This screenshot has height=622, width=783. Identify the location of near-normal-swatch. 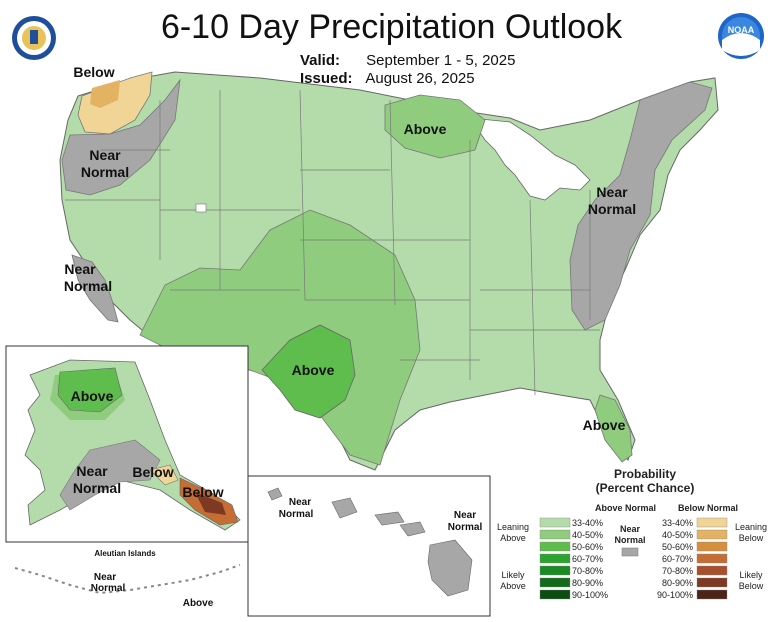
(630, 552).